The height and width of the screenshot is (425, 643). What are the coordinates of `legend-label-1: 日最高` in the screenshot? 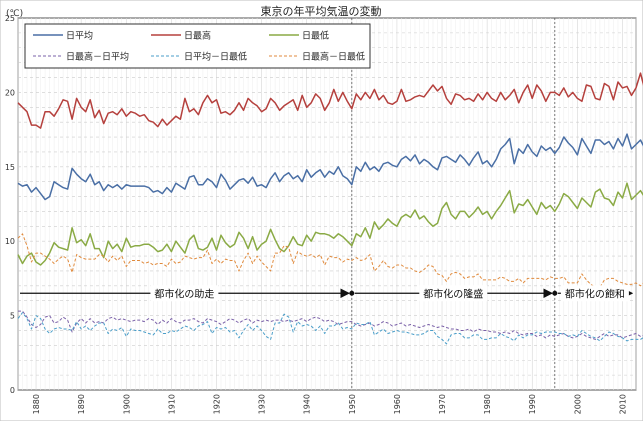 It's located at (197, 36).